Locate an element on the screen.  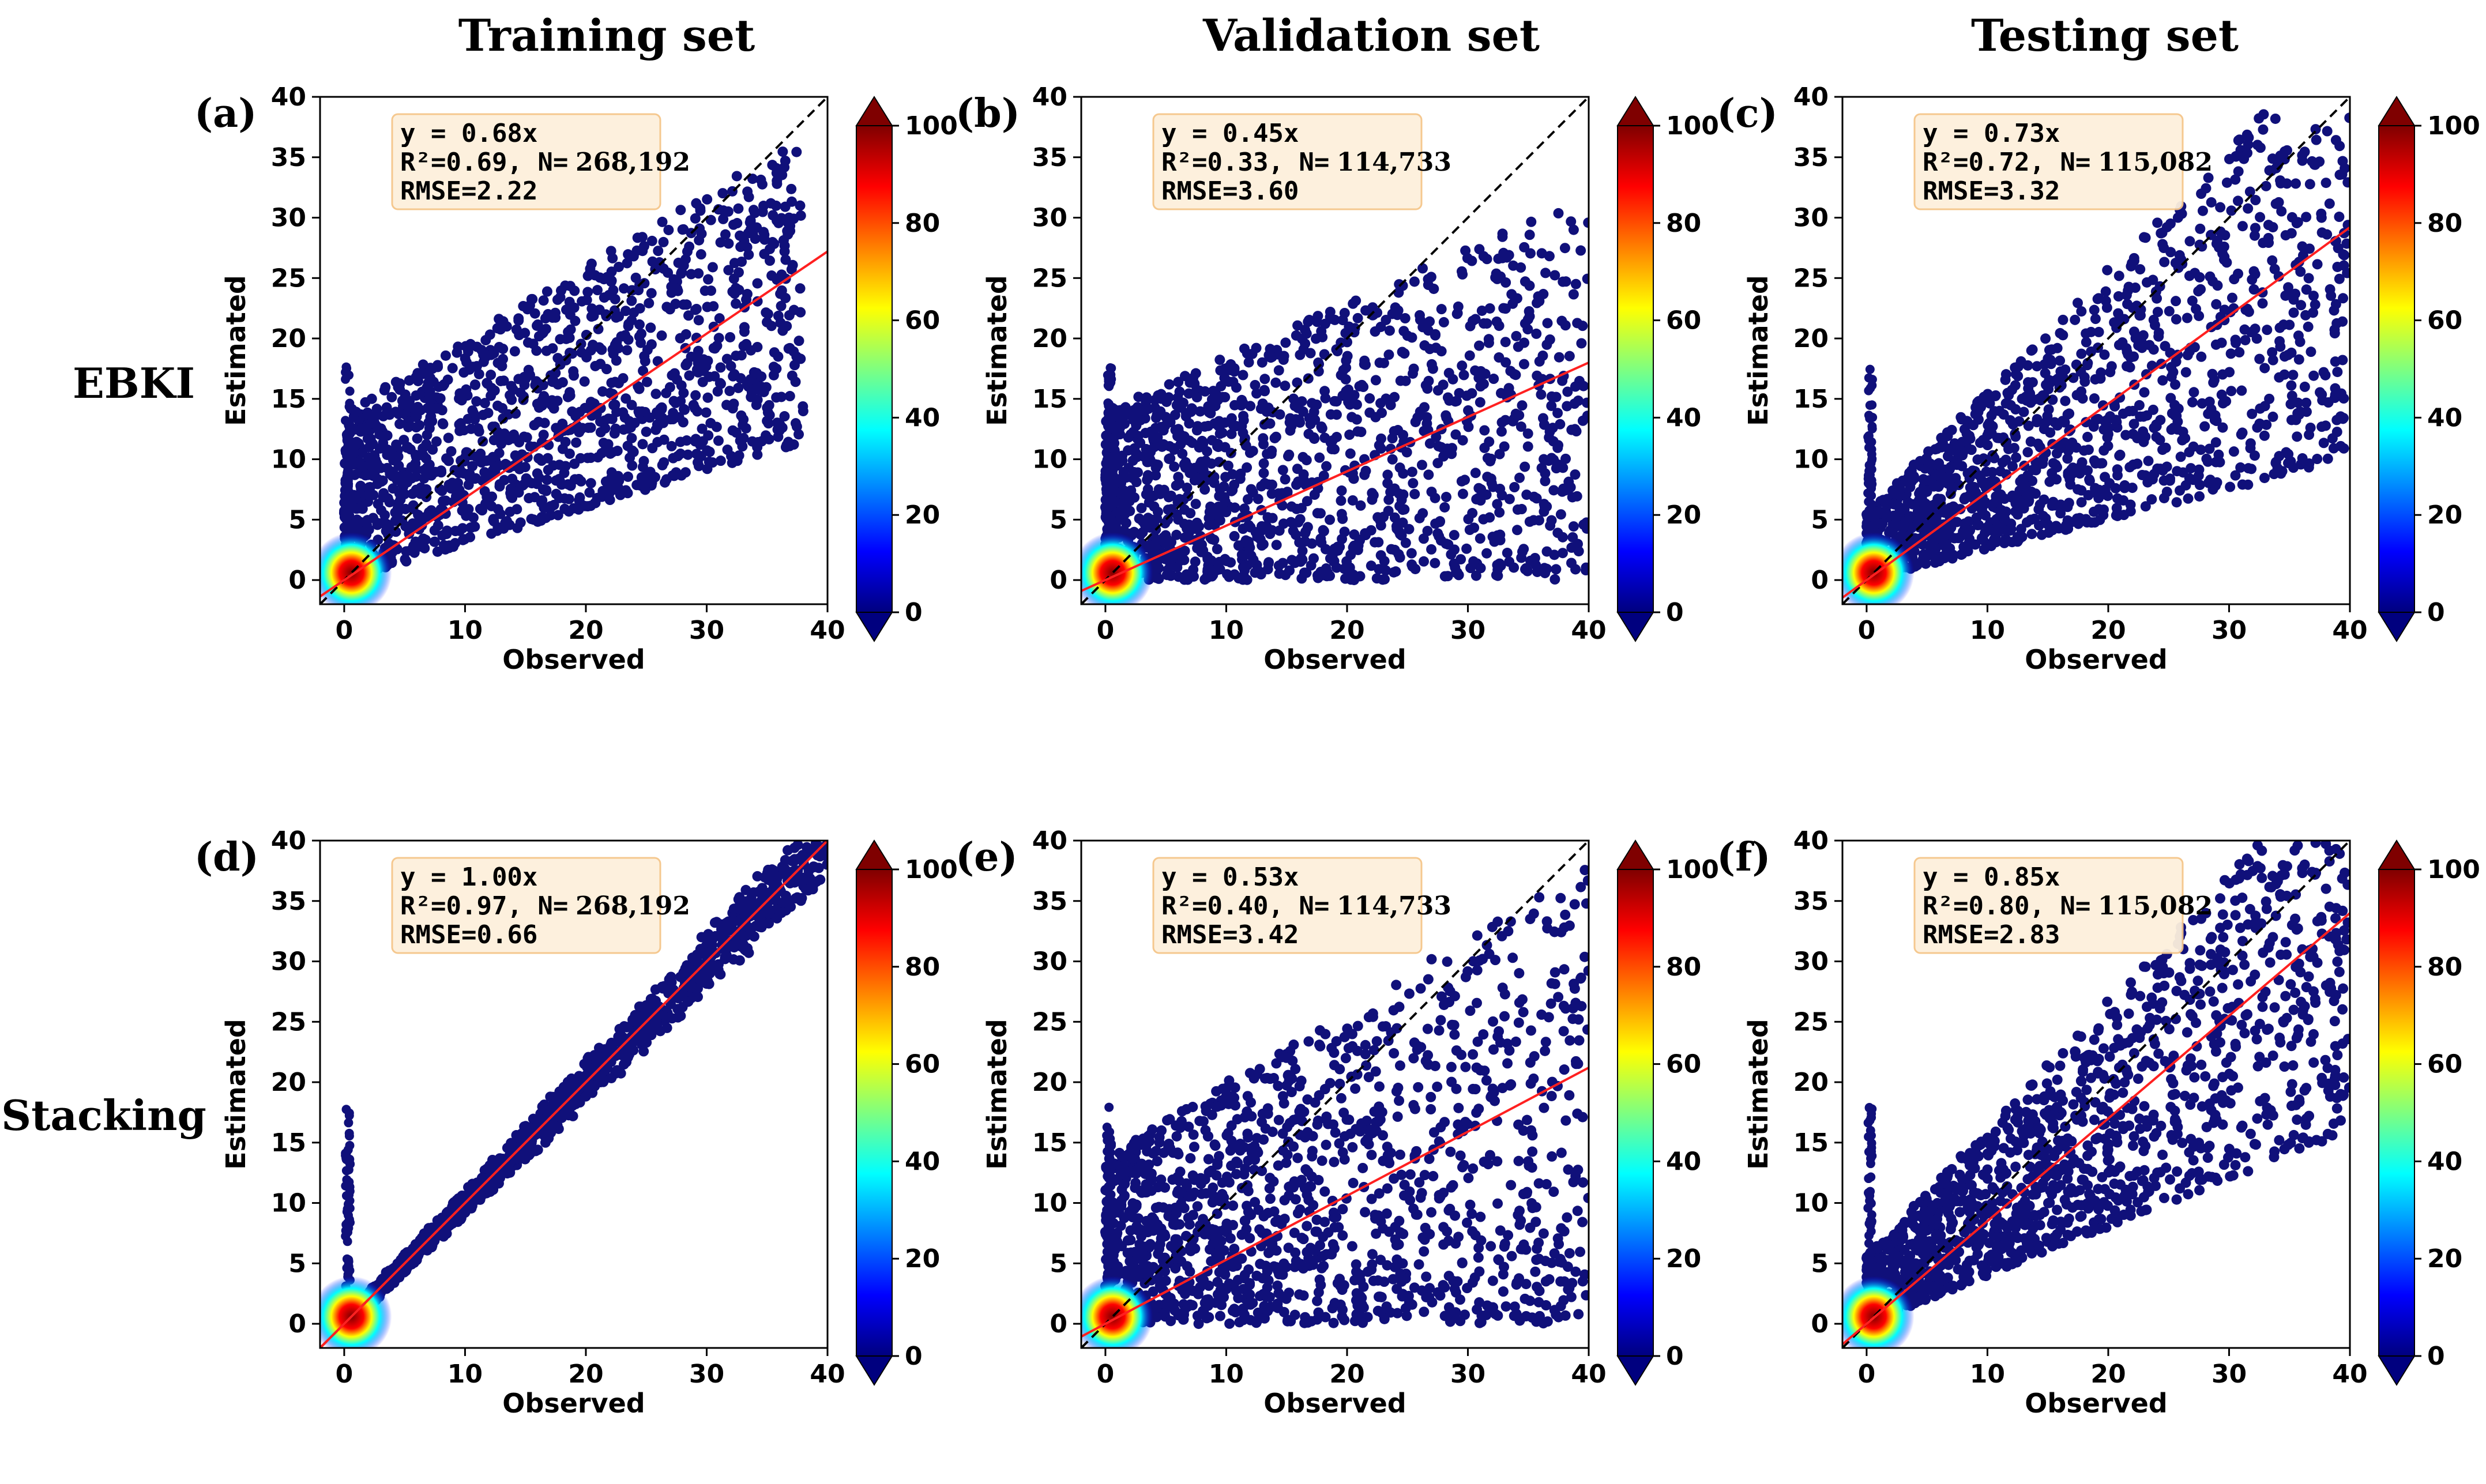
colorbar-min-extension is located at coordinates (874, 627).